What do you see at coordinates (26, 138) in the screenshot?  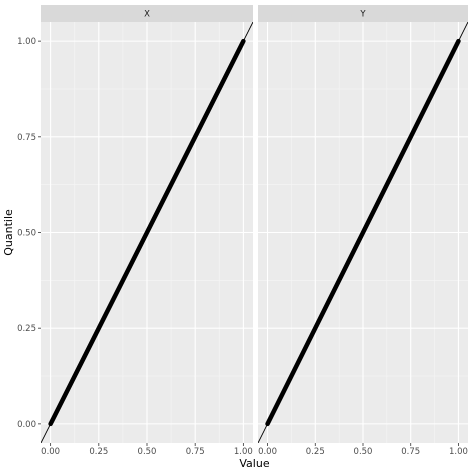 I see `y-tick-label: 0.75` at bounding box center [26, 138].